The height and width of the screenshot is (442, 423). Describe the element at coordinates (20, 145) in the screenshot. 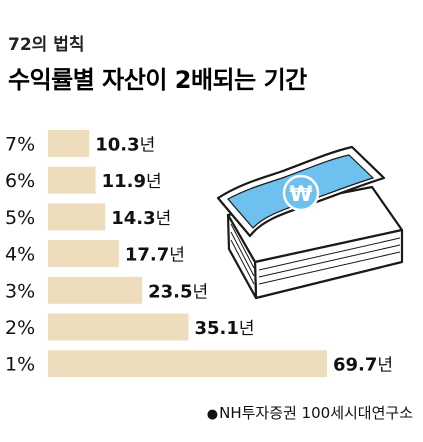

I see `category-label: 7%` at that location.